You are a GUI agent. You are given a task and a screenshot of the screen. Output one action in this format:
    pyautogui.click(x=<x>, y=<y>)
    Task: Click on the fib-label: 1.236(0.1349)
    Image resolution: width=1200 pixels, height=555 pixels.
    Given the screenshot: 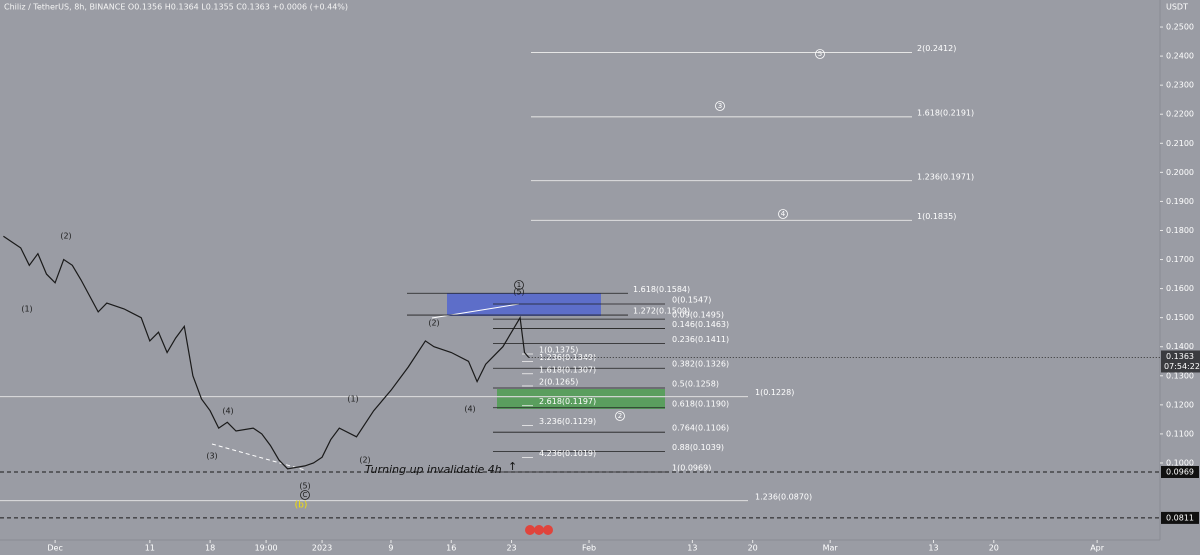 What is the action you would take?
    pyautogui.click(x=567, y=357)
    